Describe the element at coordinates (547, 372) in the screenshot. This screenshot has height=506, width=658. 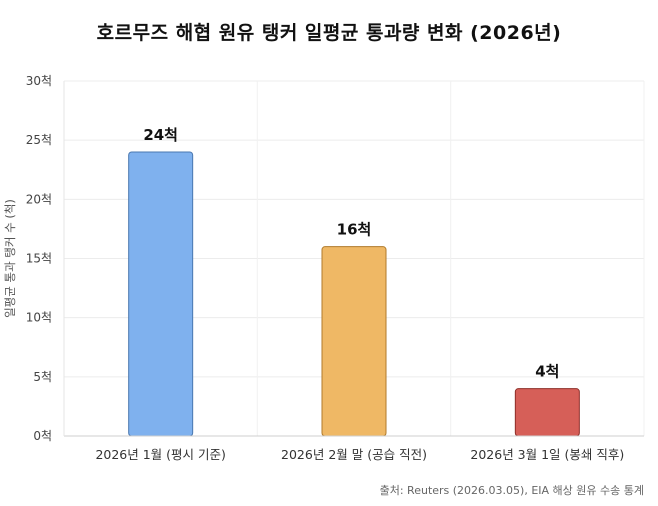
I see `data-label: 4척` at that location.